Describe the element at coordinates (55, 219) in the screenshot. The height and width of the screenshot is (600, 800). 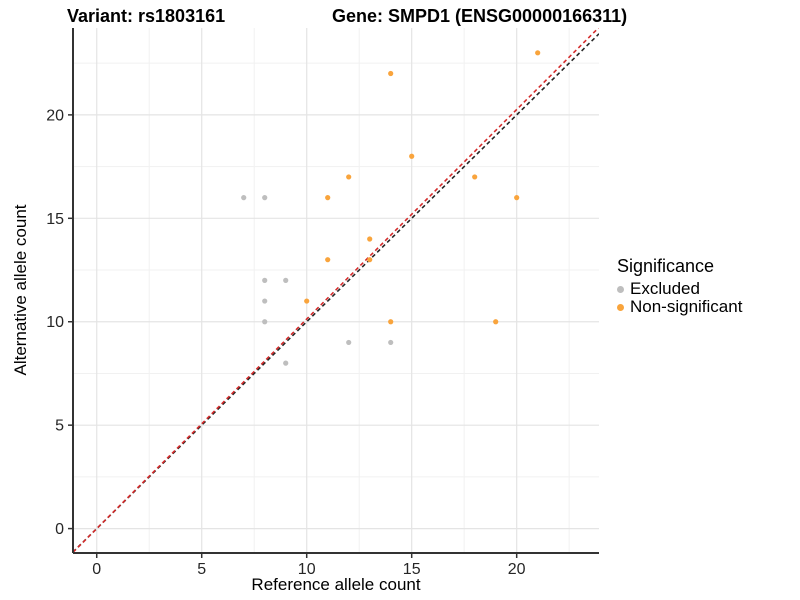
I see `y-tick-label: 15` at that location.